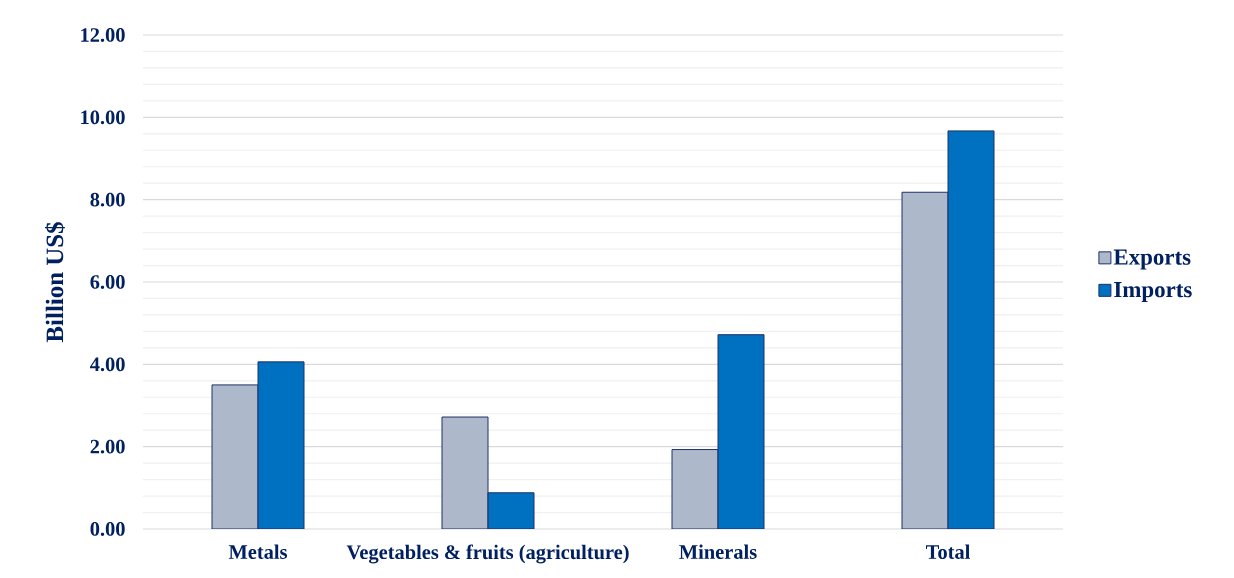  I want to click on y-tick-label: 6.00, so click(107, 282).